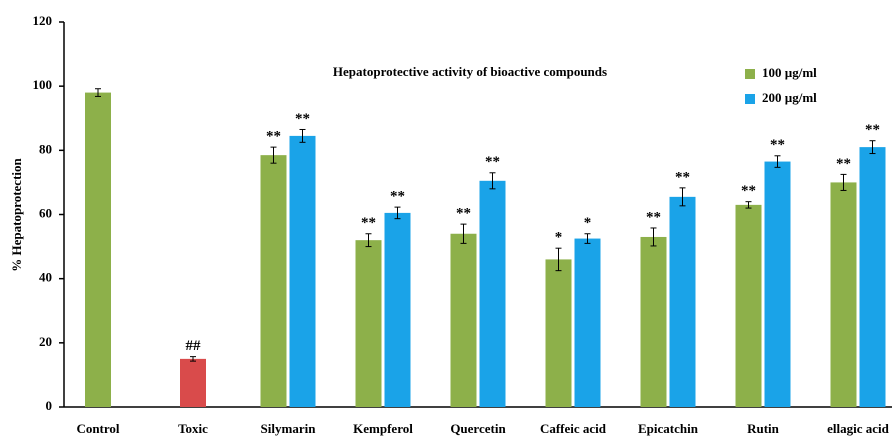 Image resolution: width=892 pixels, height=437 pixels. What do you see at coordinates (478, 428) in the screenshot?
I see `x-tick-label: Quercetin` at bounding box center [478, 428].